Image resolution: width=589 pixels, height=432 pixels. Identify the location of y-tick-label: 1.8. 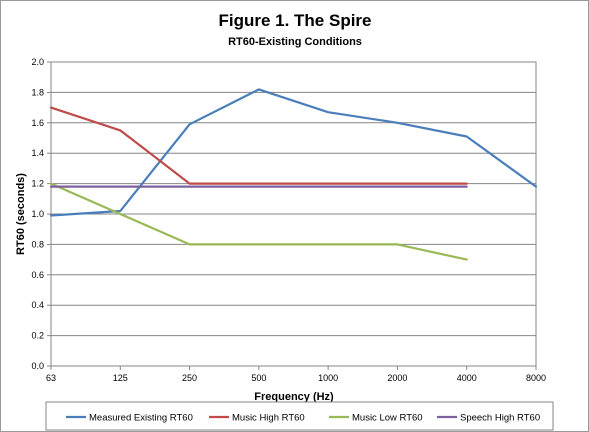
(37, 92).